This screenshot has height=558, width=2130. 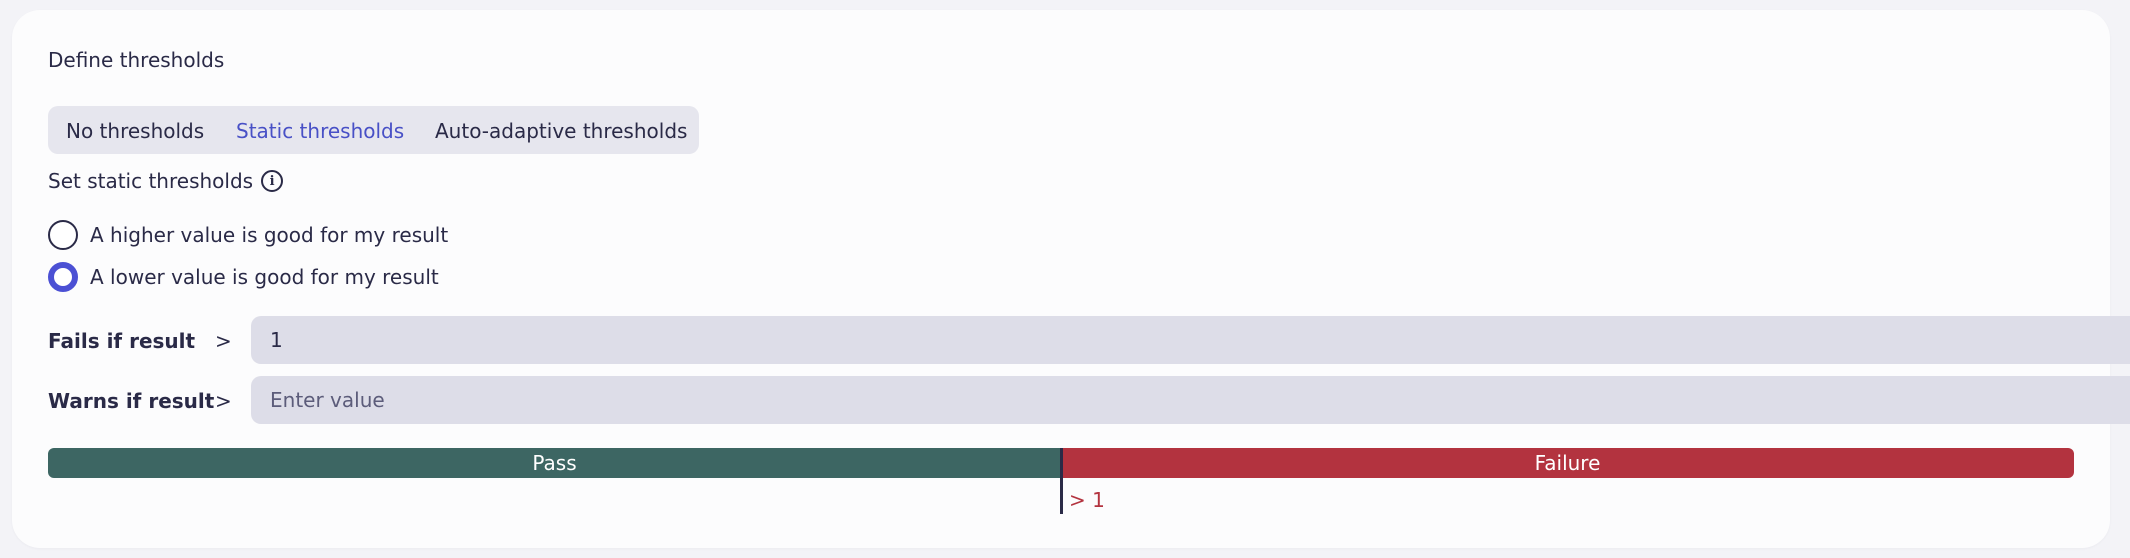 I want to click on fails-threshold-input, so click(x=1190, y=340).